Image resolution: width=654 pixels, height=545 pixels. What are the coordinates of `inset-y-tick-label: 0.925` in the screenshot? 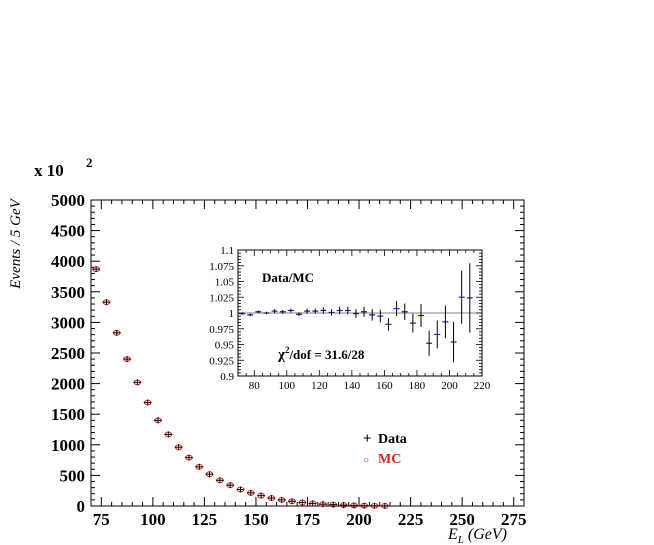 It's located at (221, 361).